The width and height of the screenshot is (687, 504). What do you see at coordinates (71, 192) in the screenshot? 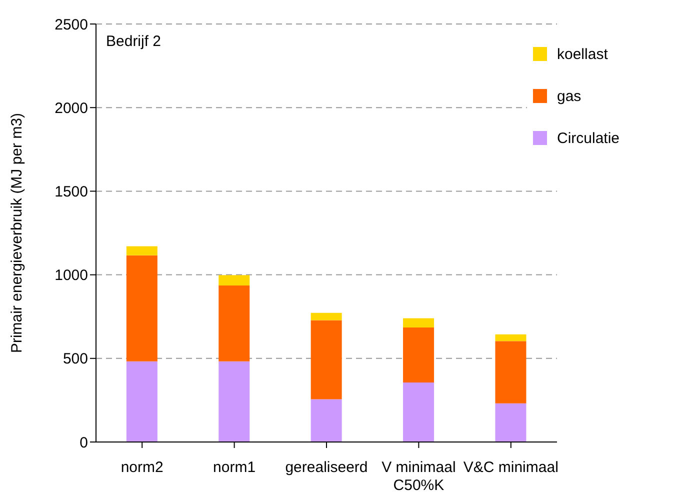
I see `y-tick-label: 1500` at bounding box center [71, 192].